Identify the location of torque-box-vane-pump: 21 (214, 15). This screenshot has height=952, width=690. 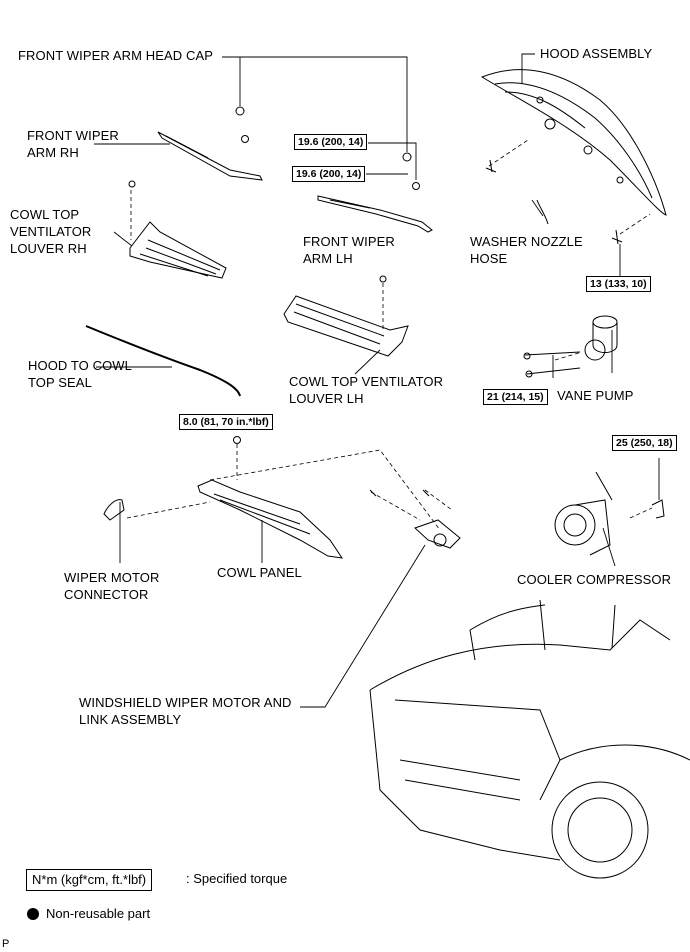
(515, 397).